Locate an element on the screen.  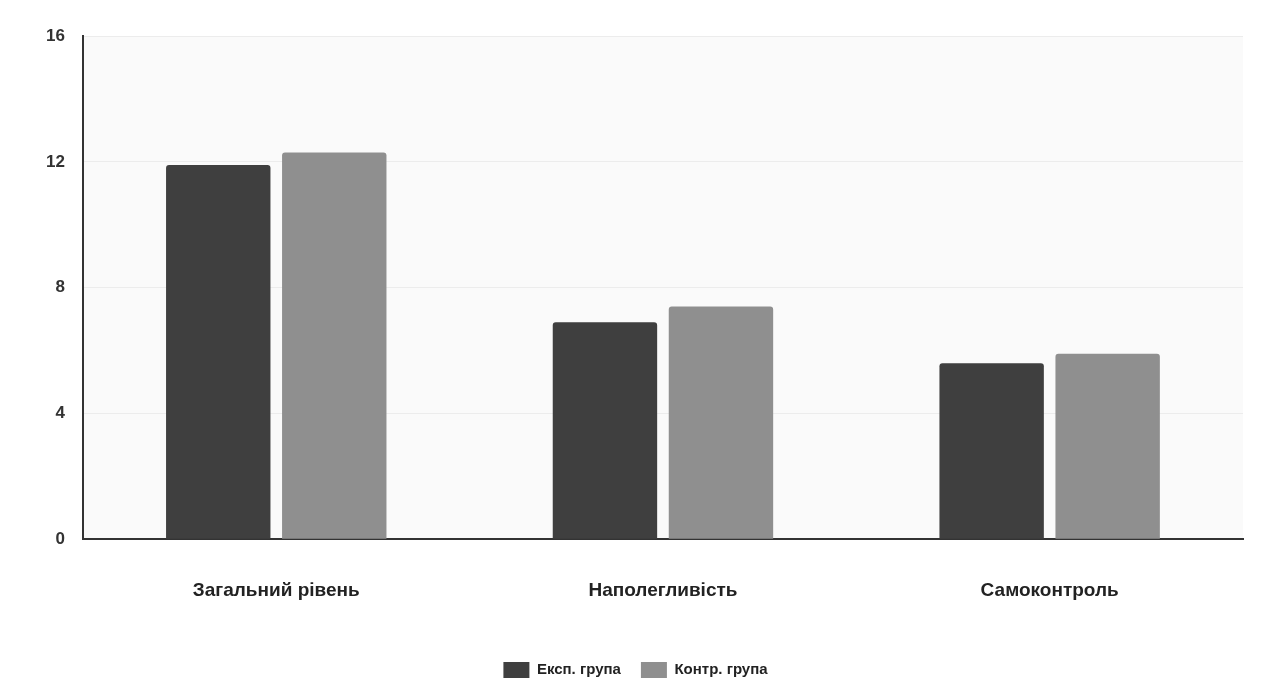
y-tick-label: 0 is located at coordinates (60, 538).